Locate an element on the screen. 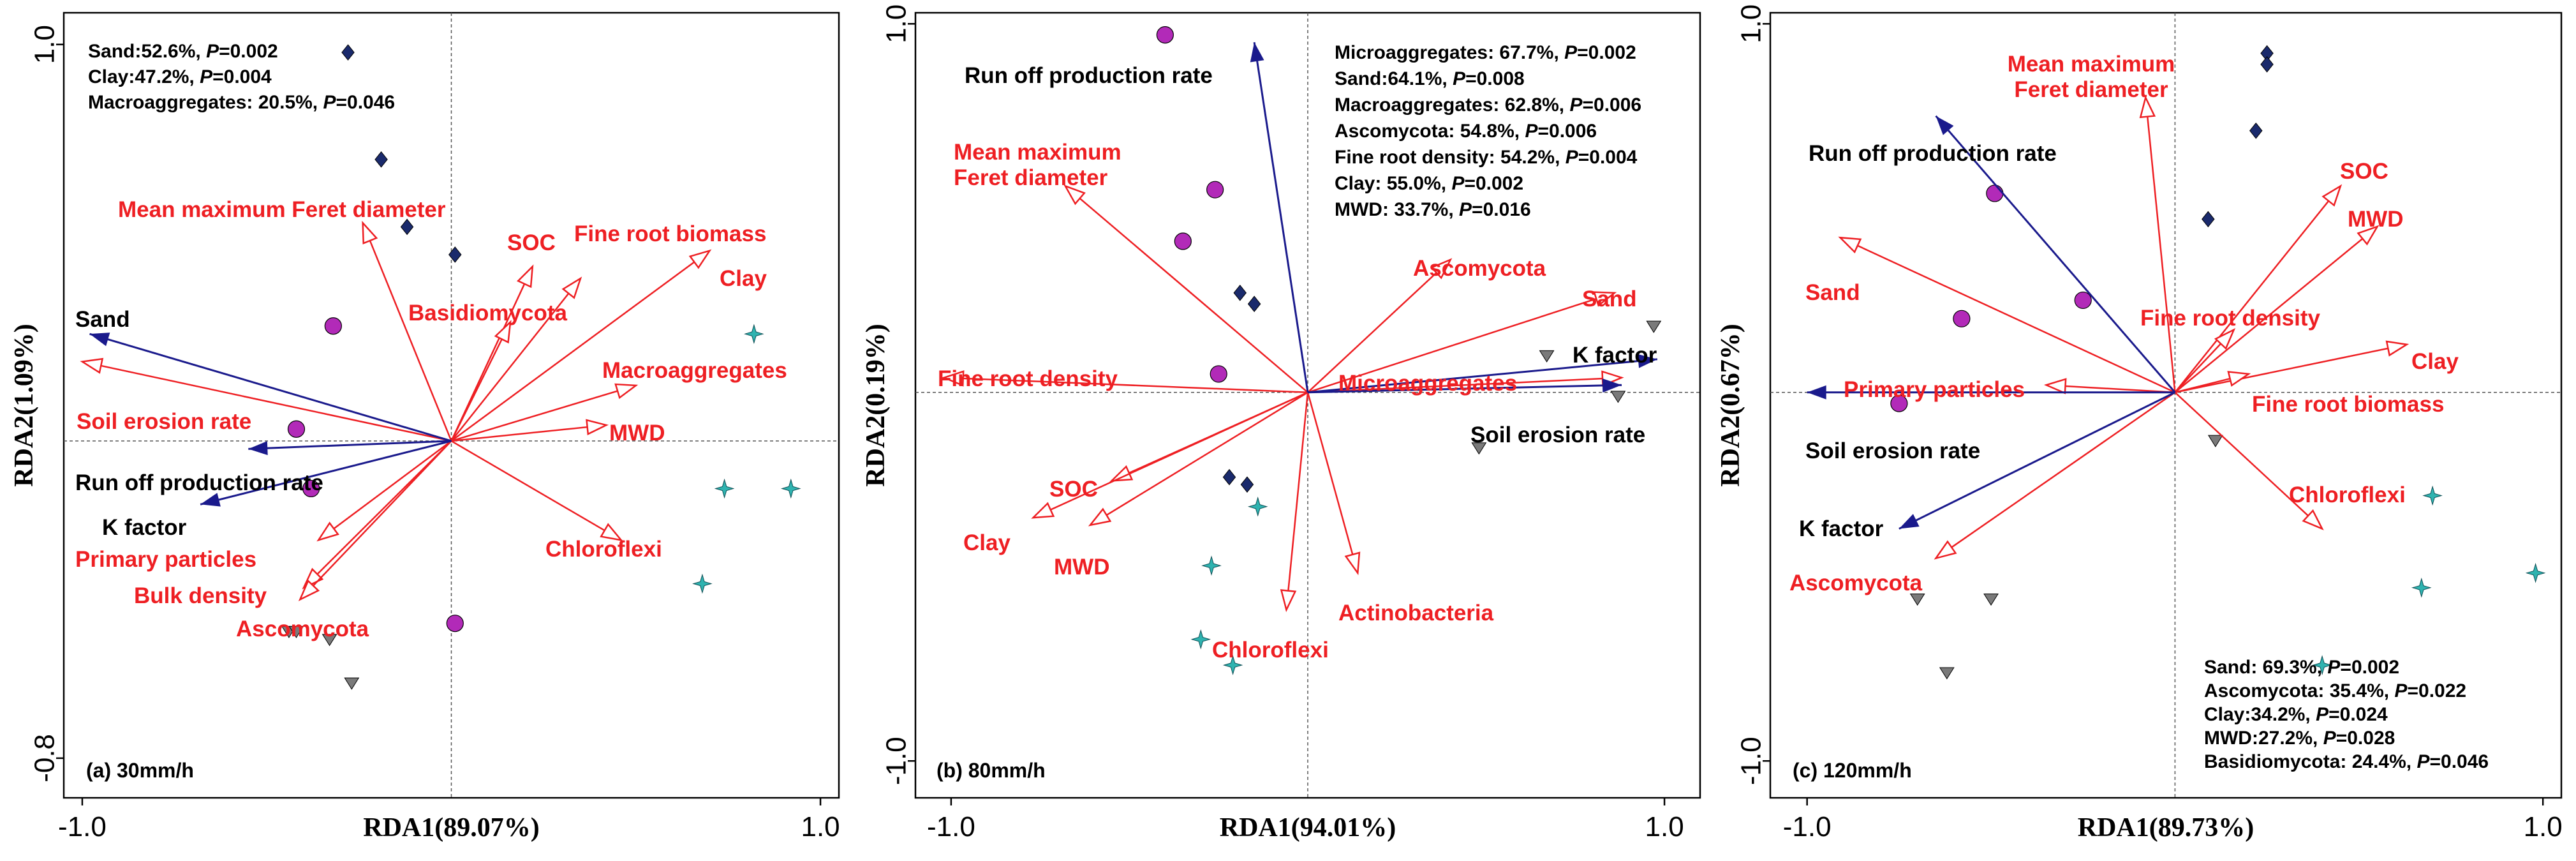  arrowhead-soil-erosion-rate is located at coordinates (1612, 385).